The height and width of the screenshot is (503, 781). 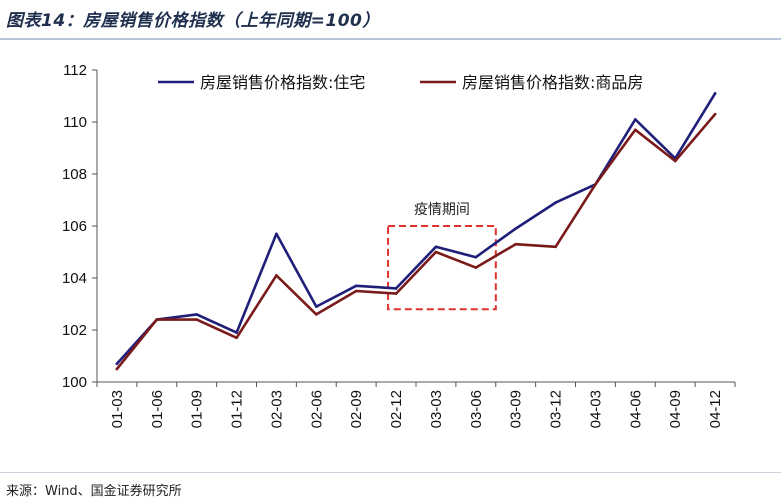 I want to click on source-divider, so click(x=390, y=472).